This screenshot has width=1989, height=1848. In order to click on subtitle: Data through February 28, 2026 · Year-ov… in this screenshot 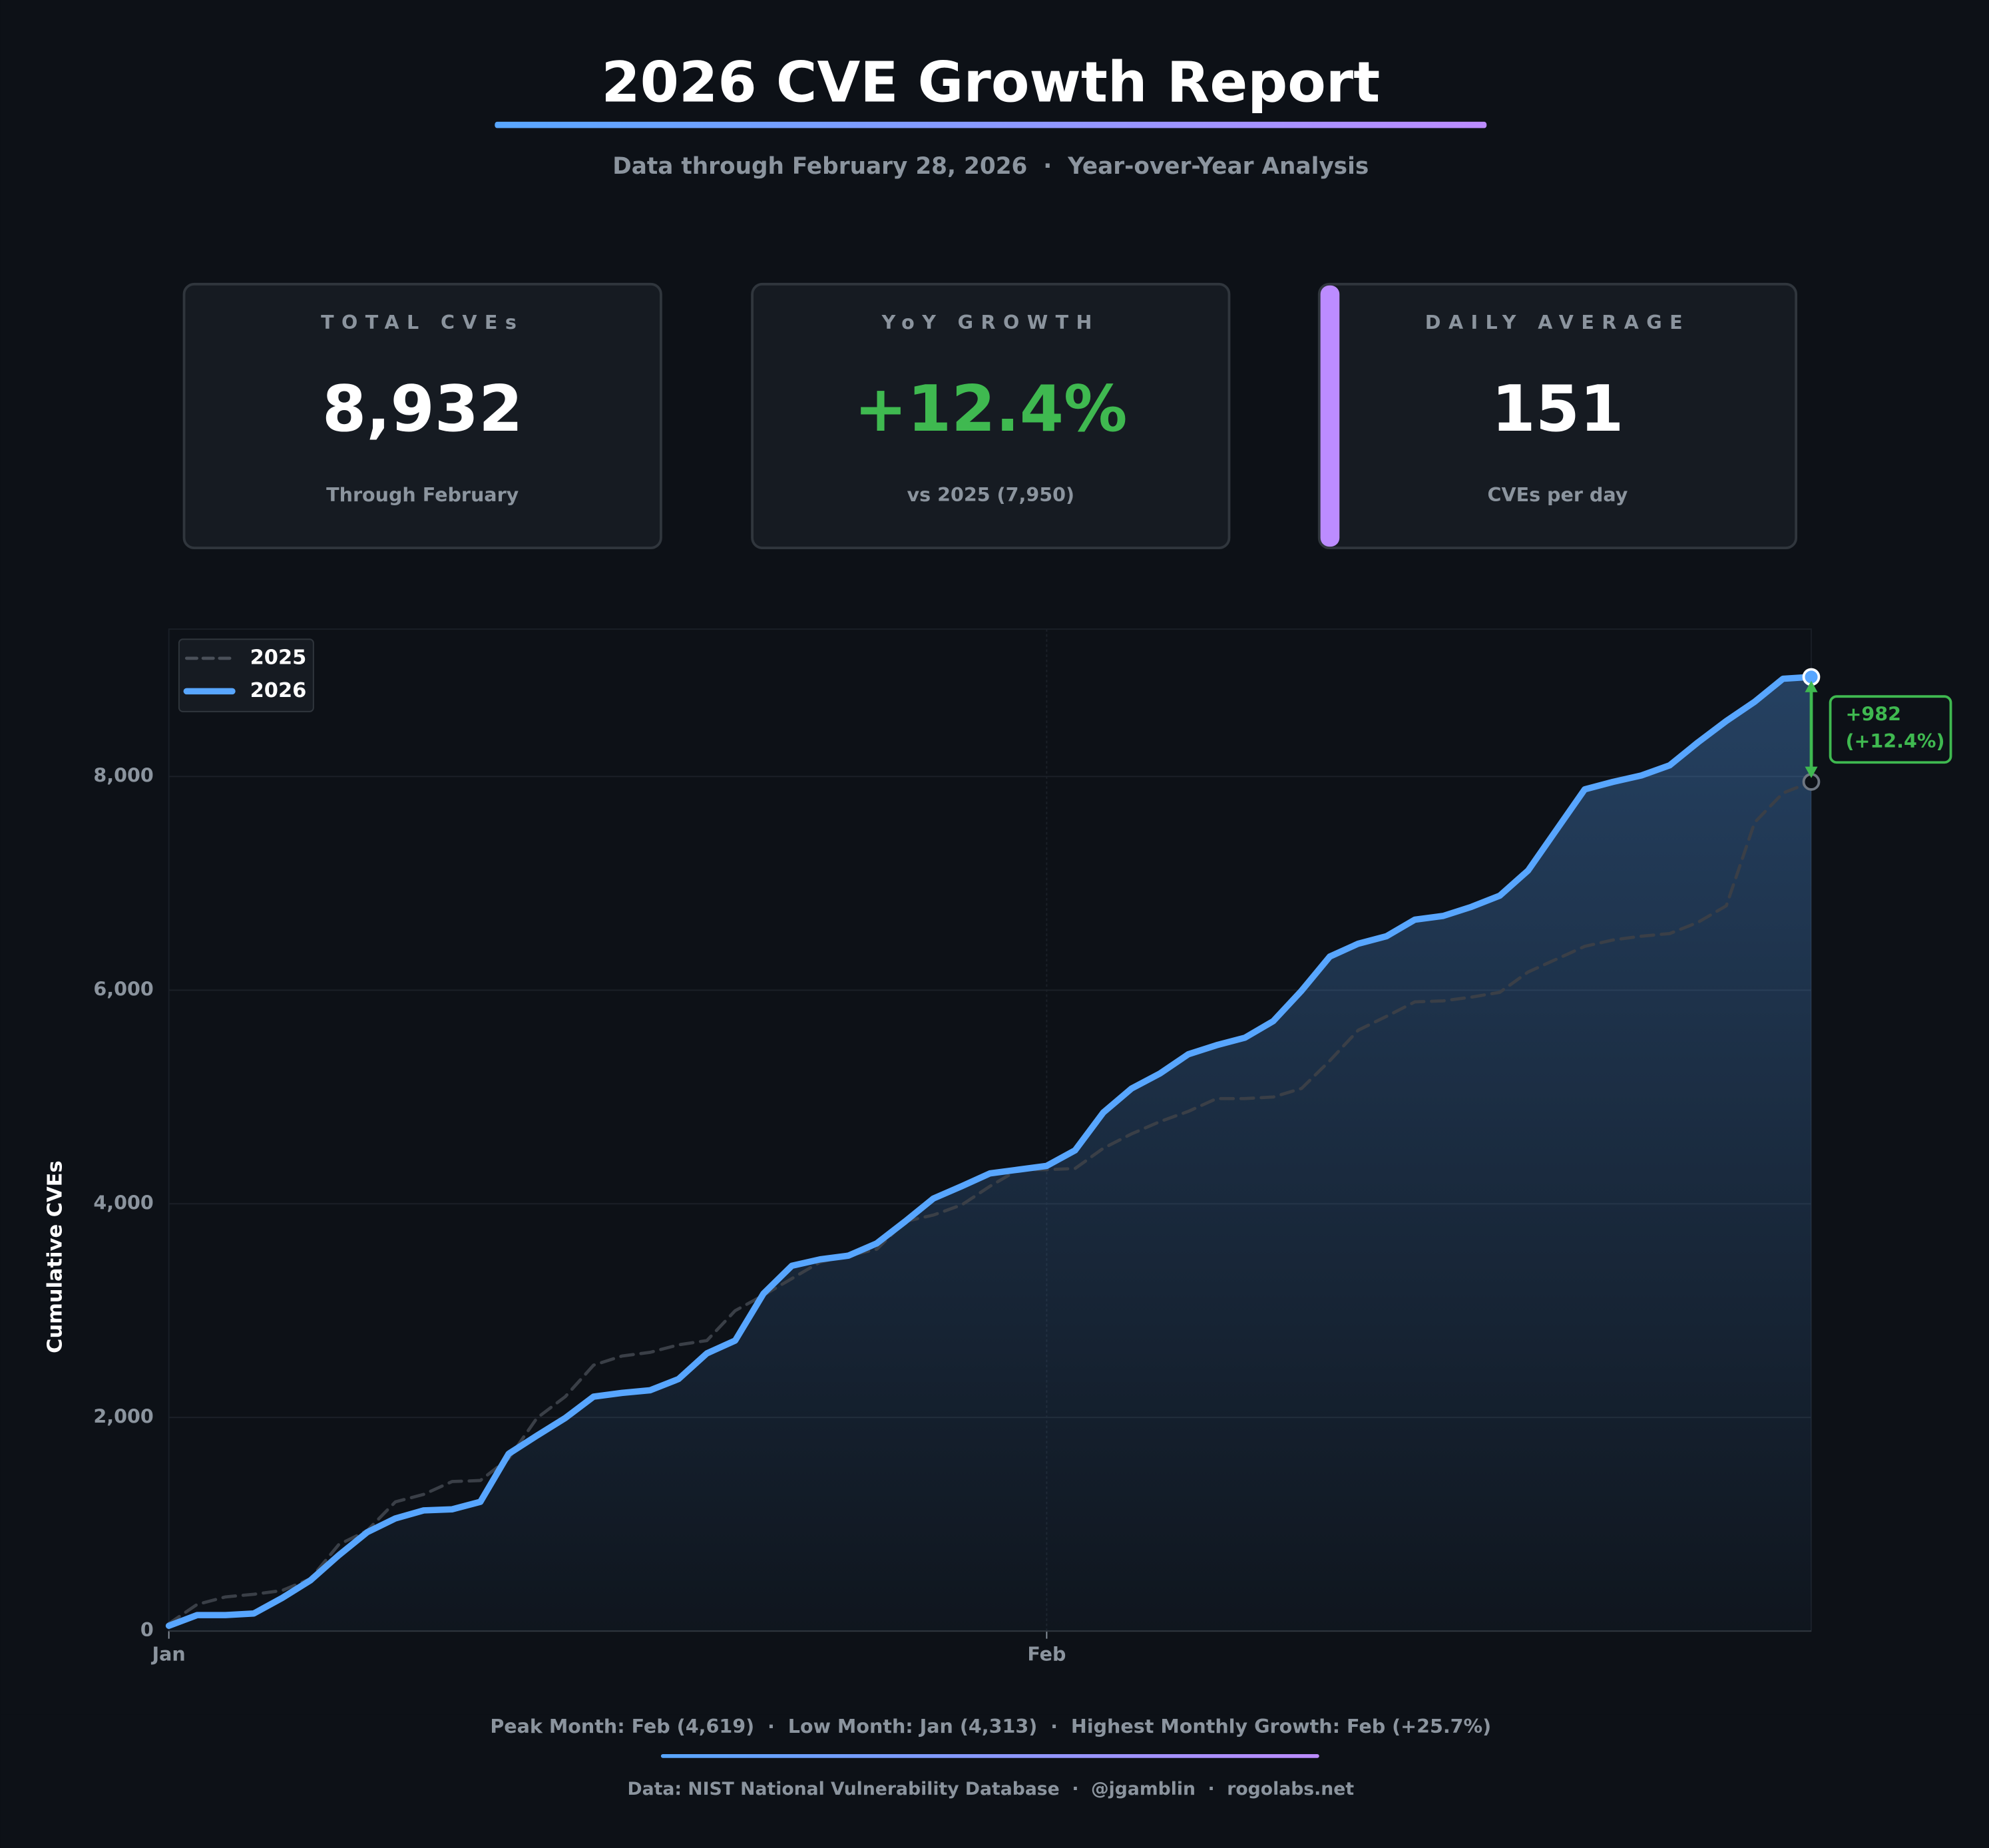, I will do `click(990, 167)`.